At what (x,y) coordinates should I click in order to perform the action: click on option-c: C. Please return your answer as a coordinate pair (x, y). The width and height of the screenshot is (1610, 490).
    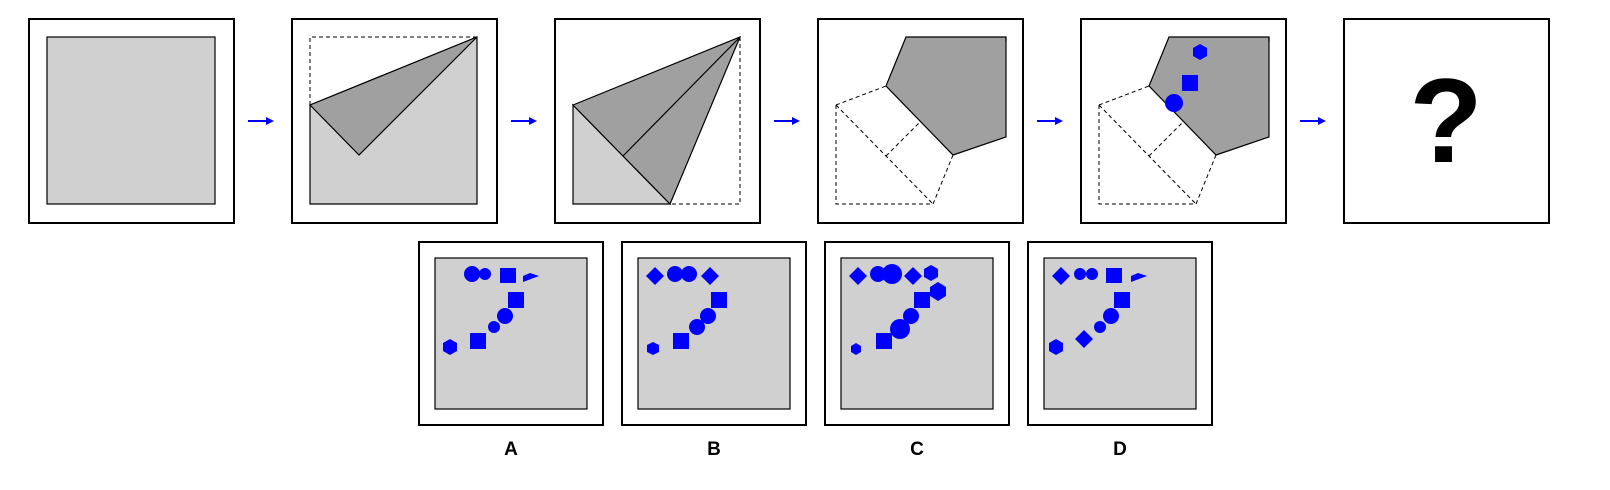
    Looking at the image, I should click on (917, 350).